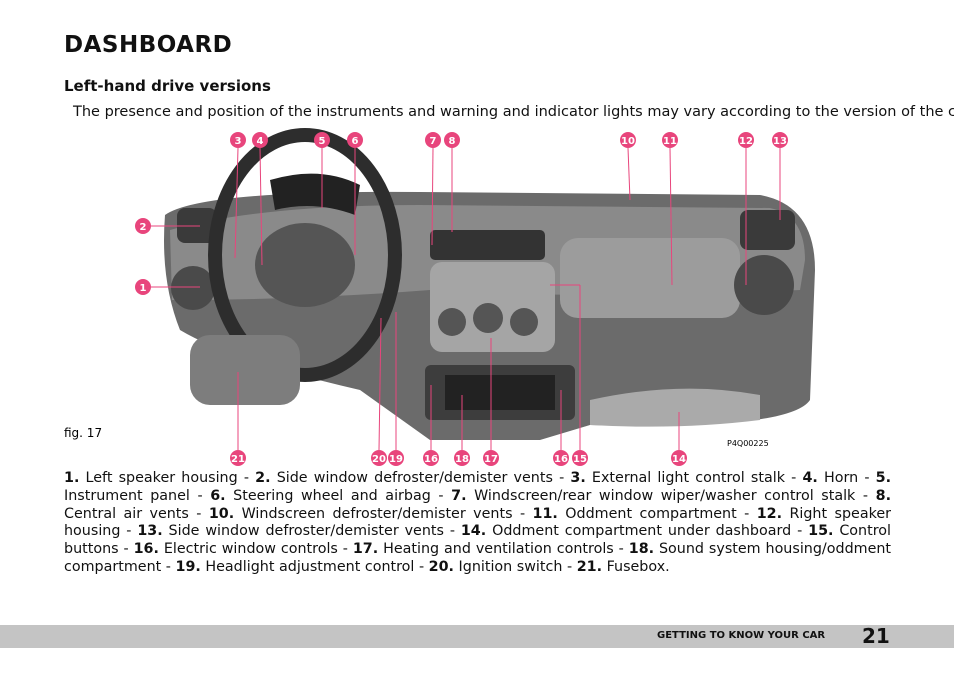 This screenshot has width=954, height=673. I want to click on page-number: 21, so click(876, 636).